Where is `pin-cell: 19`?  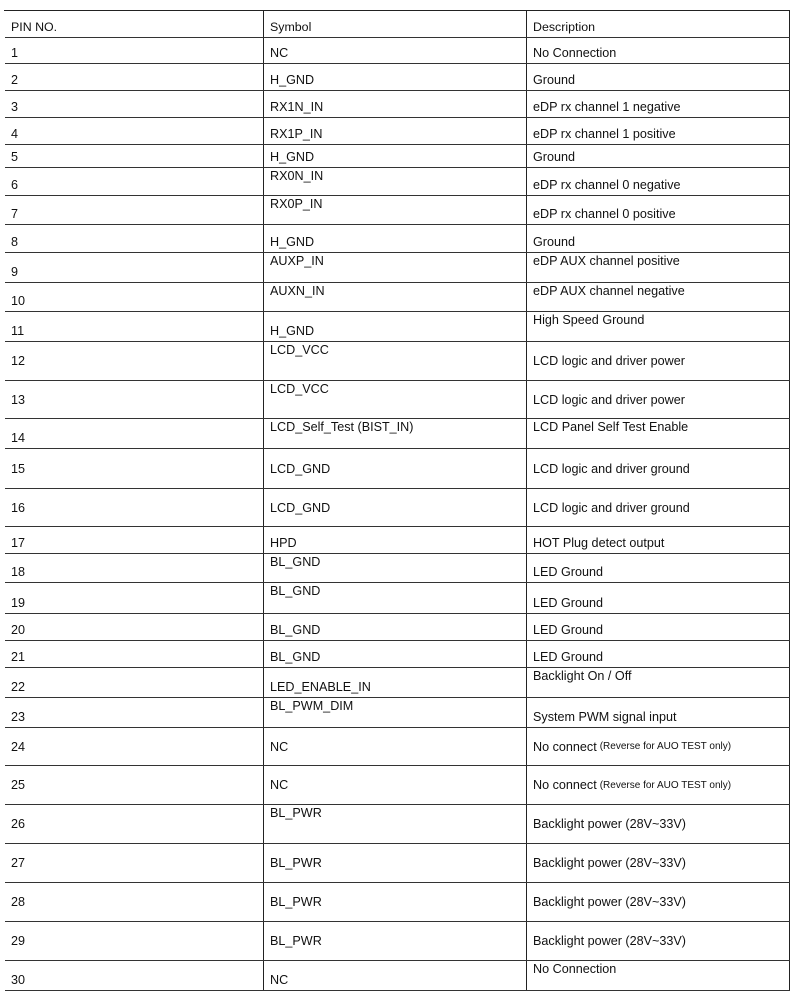
pin-cell: 19 is located at coordinates (134, 598).